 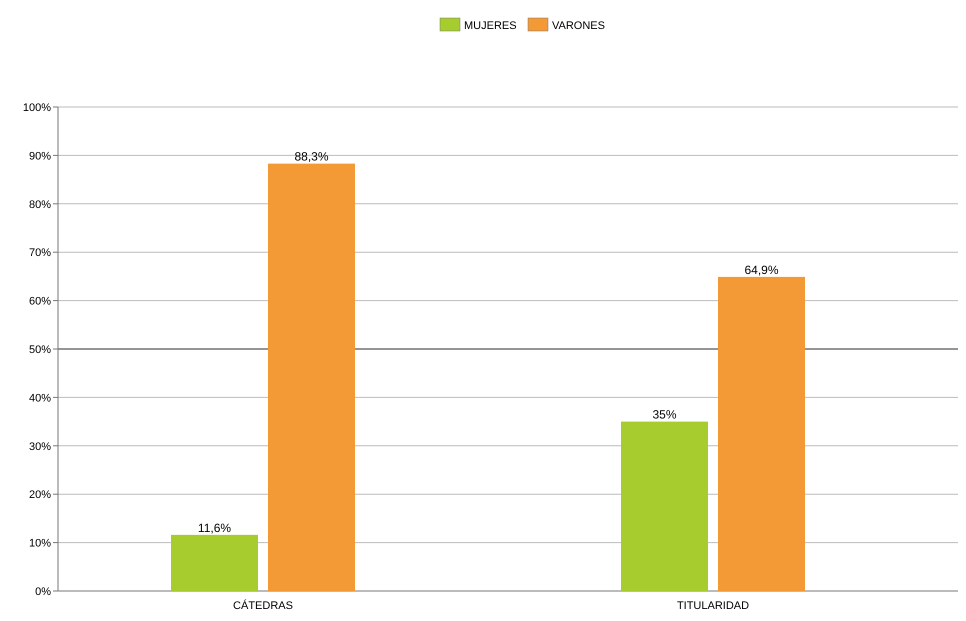 I want to click on y-tick-label: 30%, so click(x=40, y=446).